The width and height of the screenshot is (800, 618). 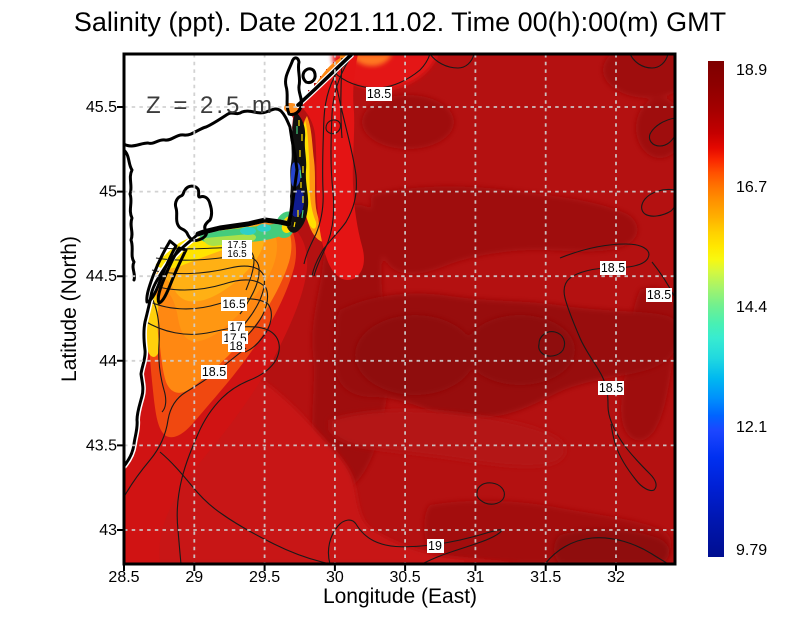 I want to click on svg-text: 29.5, so click(x=264, y=577).